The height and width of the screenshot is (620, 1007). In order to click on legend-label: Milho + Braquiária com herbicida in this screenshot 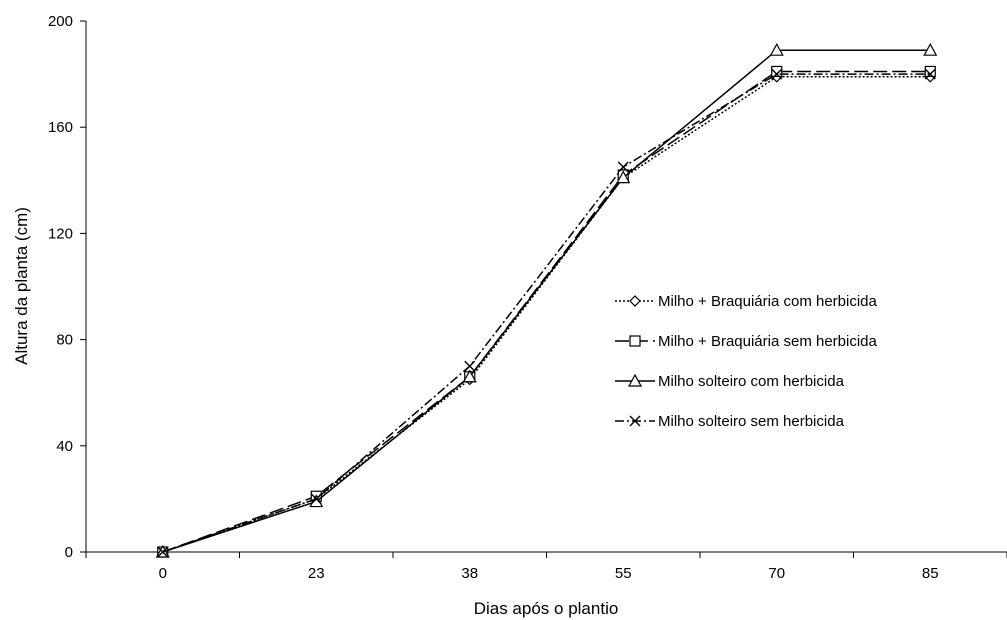, I will do `click(768, 301)`.